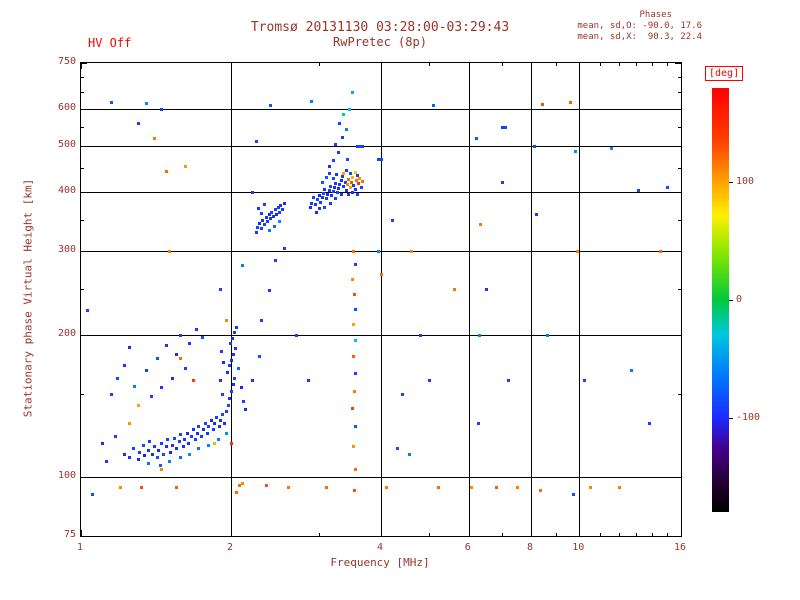 The height and width of the screenshot is (600, 800). Describe the element at coordinates (380, 562) in the screenshot. I see `x-axis-label: Frequency [MHz]` at that location.